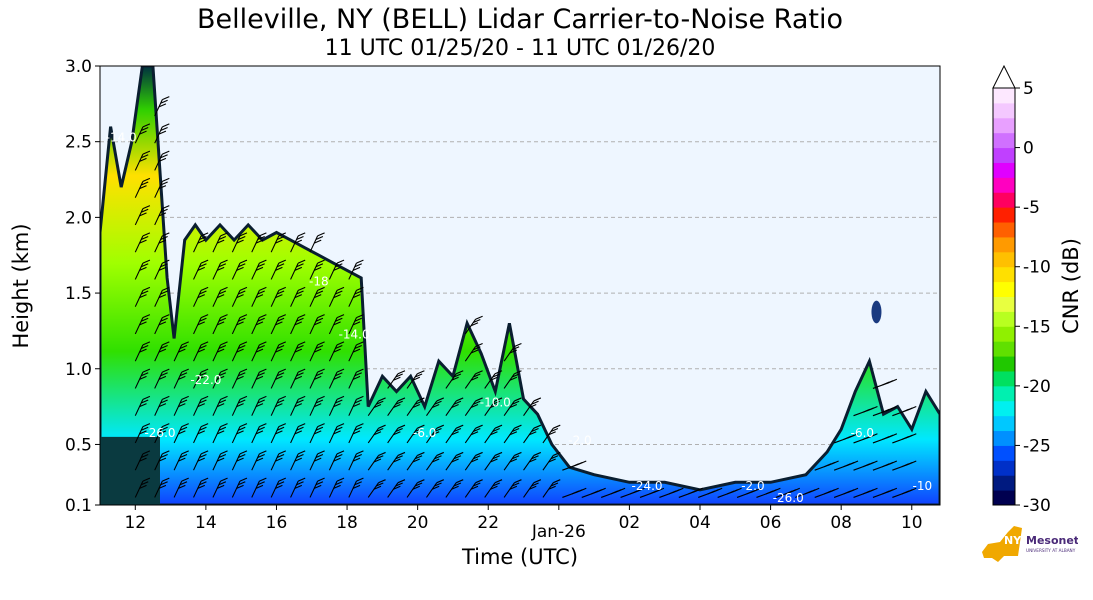  Describe the element at coordinates (319, 282) in the screenshot. I see `contour-label: -18` at that location.